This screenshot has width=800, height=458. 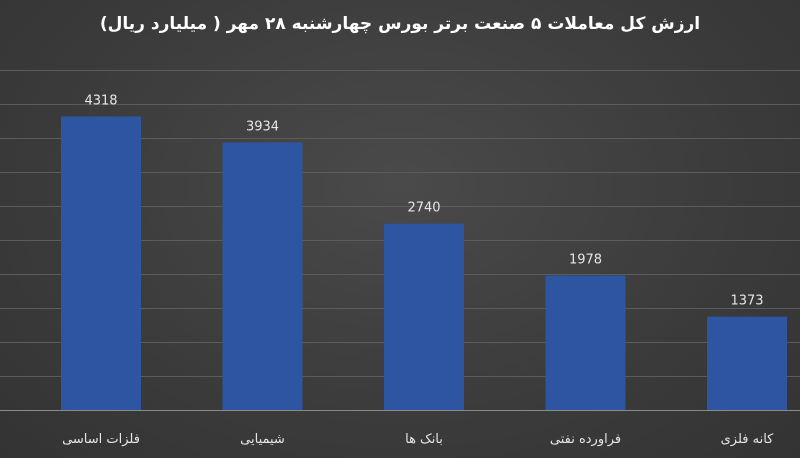 What do you see at coordinates (101, 439) in the screenshot?
I see `category-label: فلزات اساسی` at bounding box center [101, 439].